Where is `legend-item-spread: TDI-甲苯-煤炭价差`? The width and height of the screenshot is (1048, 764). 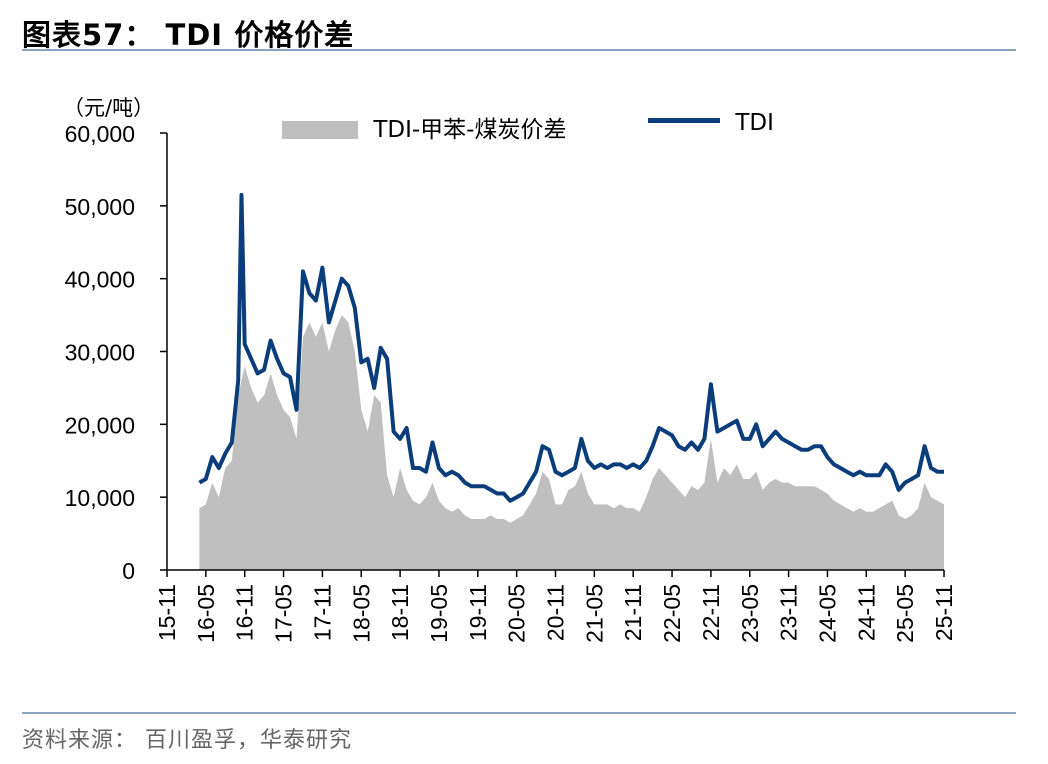 legend-item-spread: TDI-甲苯-煤炭价差 is located at coordinates (424, 127).